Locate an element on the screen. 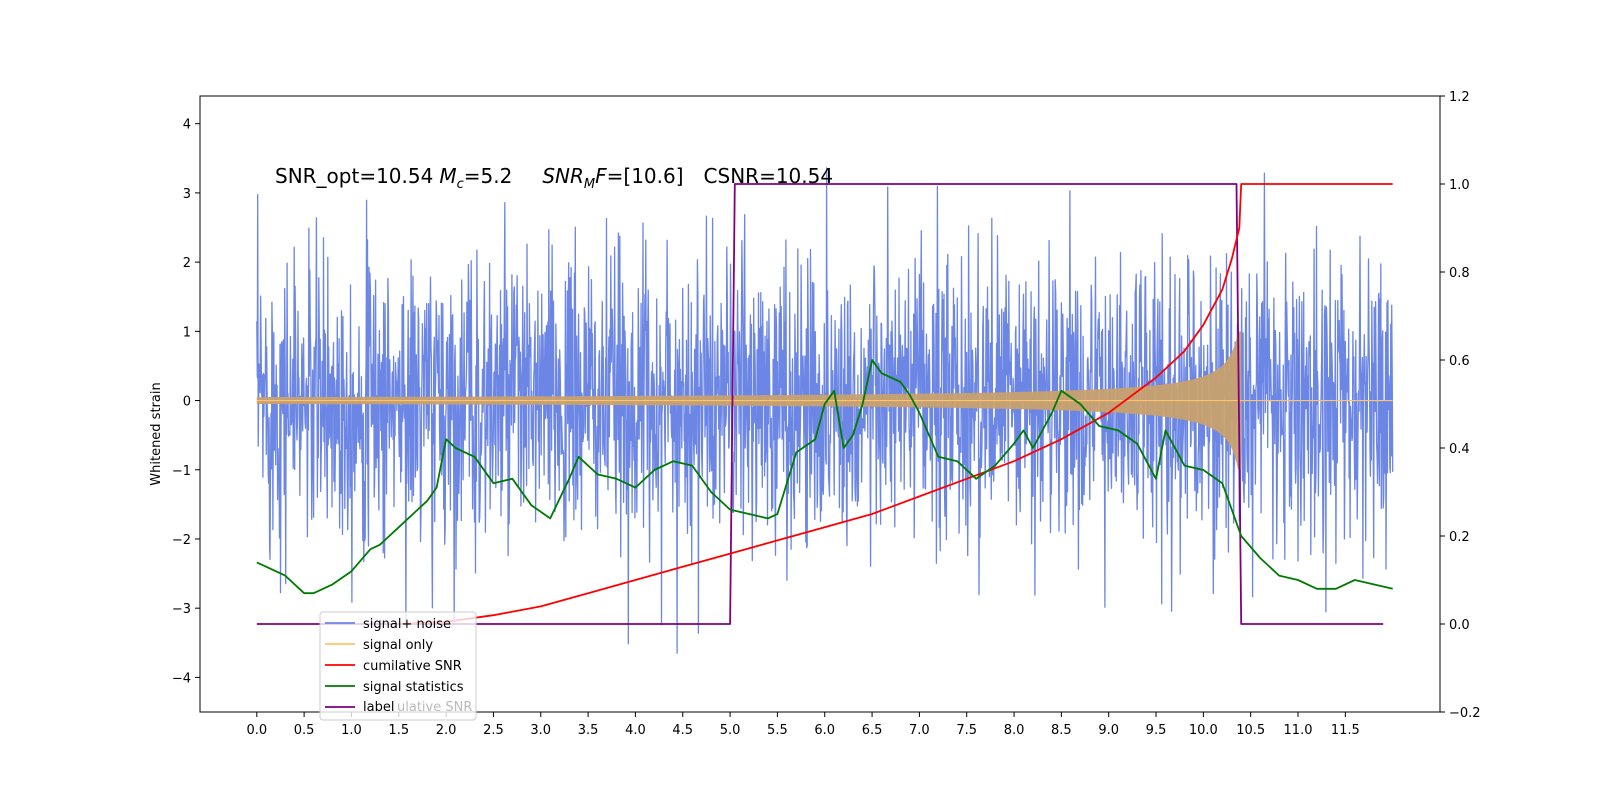 The image size is (1600, 800). y-right-tick-label: 0.6 is located at coordinates (1459, 361).